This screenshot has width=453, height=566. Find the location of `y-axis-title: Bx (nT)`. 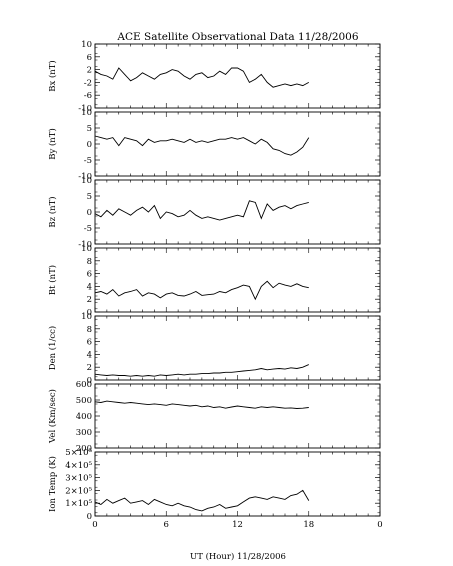

y-axis-title: Bx (nT) is located at coordinates (52, 76).